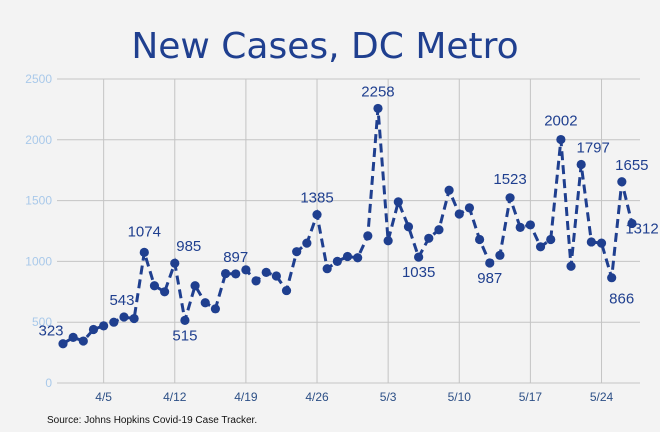 This screenshot has width=660, height=432. What do you see at coordinates (509, 179) in the screenshot?
I see `data-label: 1523` at bounding box center [509, 179].